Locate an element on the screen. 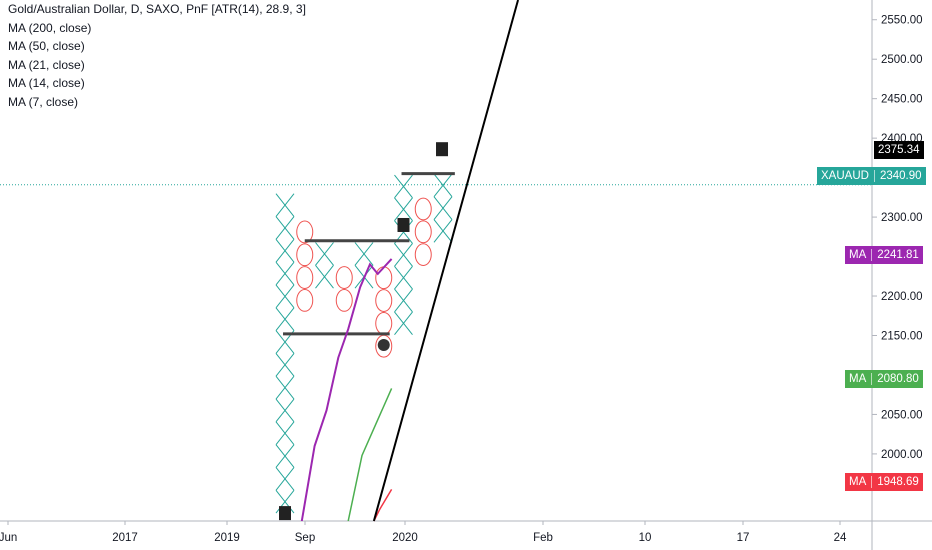  ma-purple-value: 2241.81 is located at coordinates (898, 255).